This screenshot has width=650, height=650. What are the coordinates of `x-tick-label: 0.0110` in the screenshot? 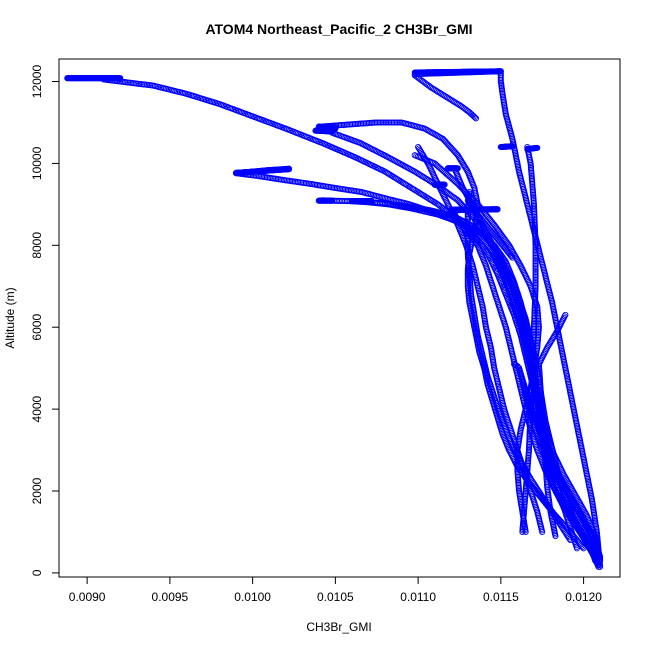 It's located at (418, 597).